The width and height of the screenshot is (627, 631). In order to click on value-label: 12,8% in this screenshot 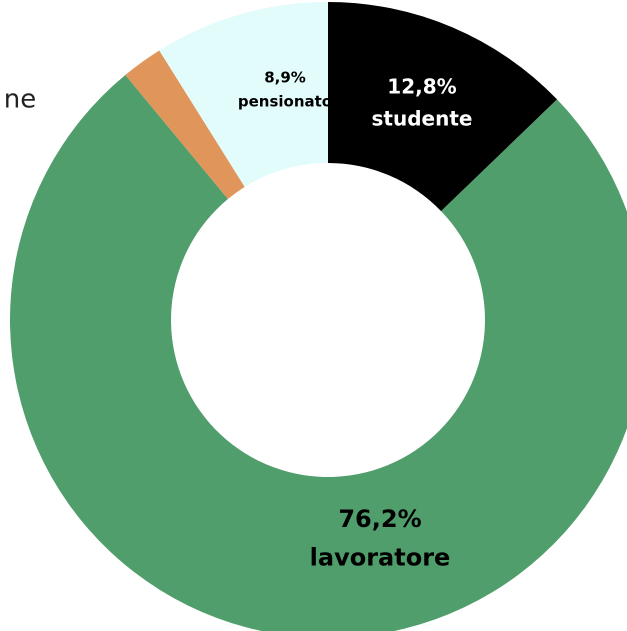, I will do `click(421, 87)`.